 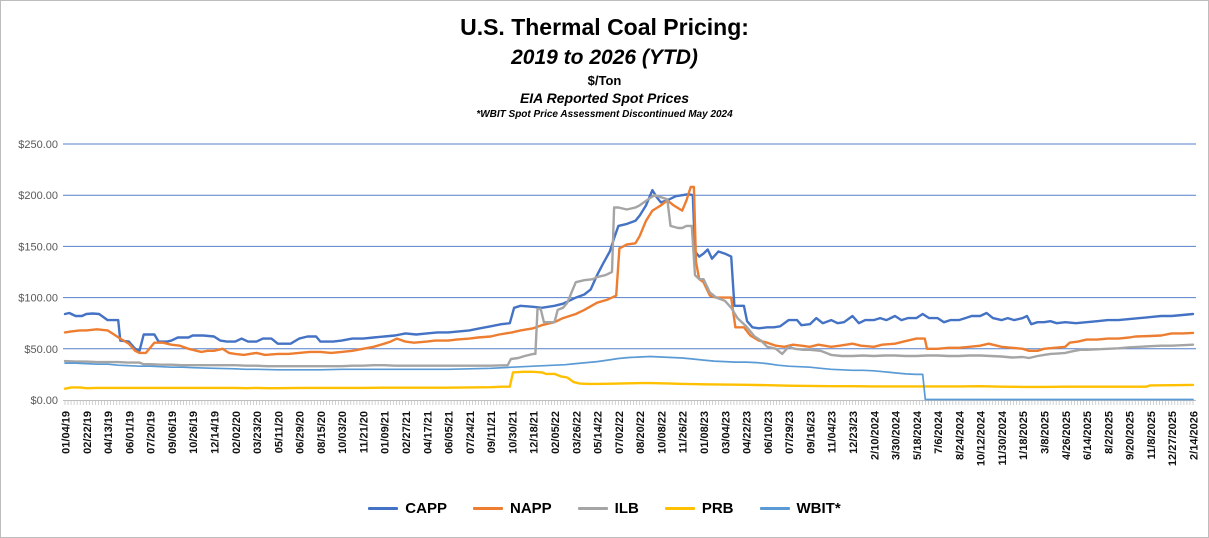 I want to click on legend-item-napp: NAPP, so click(x=512, y=508).